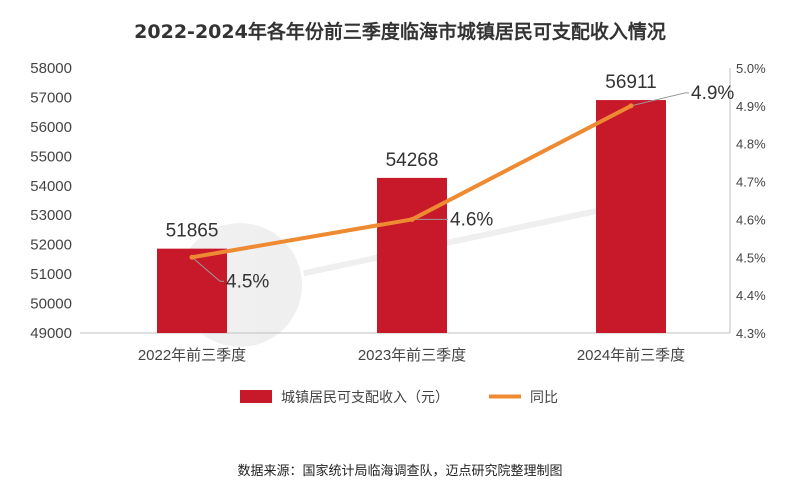 The height and width of the screenshot is (495, 800). Describe the element at coordinates (247, 281) in the screenshot. I see `line-value-label: 4.5%` at that location.